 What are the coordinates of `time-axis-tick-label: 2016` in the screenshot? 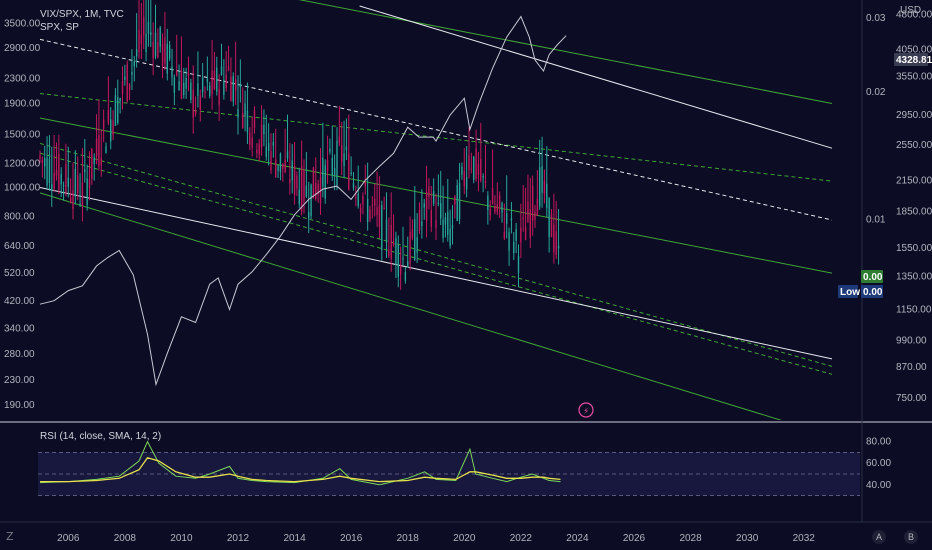 It's located at (351, 538).